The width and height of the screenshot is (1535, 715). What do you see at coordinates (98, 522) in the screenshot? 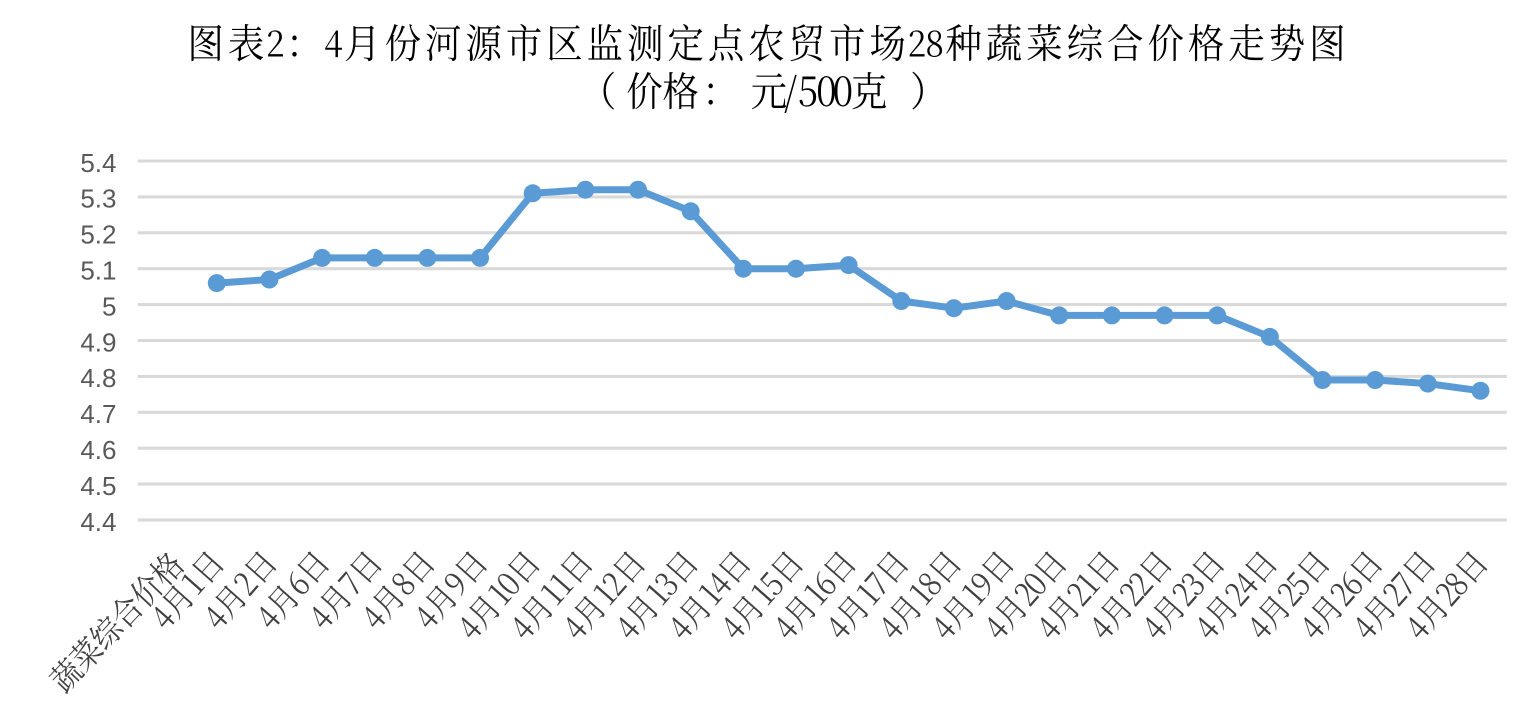
I see `svg-text: 4.4` at bounding box center [98, 522].